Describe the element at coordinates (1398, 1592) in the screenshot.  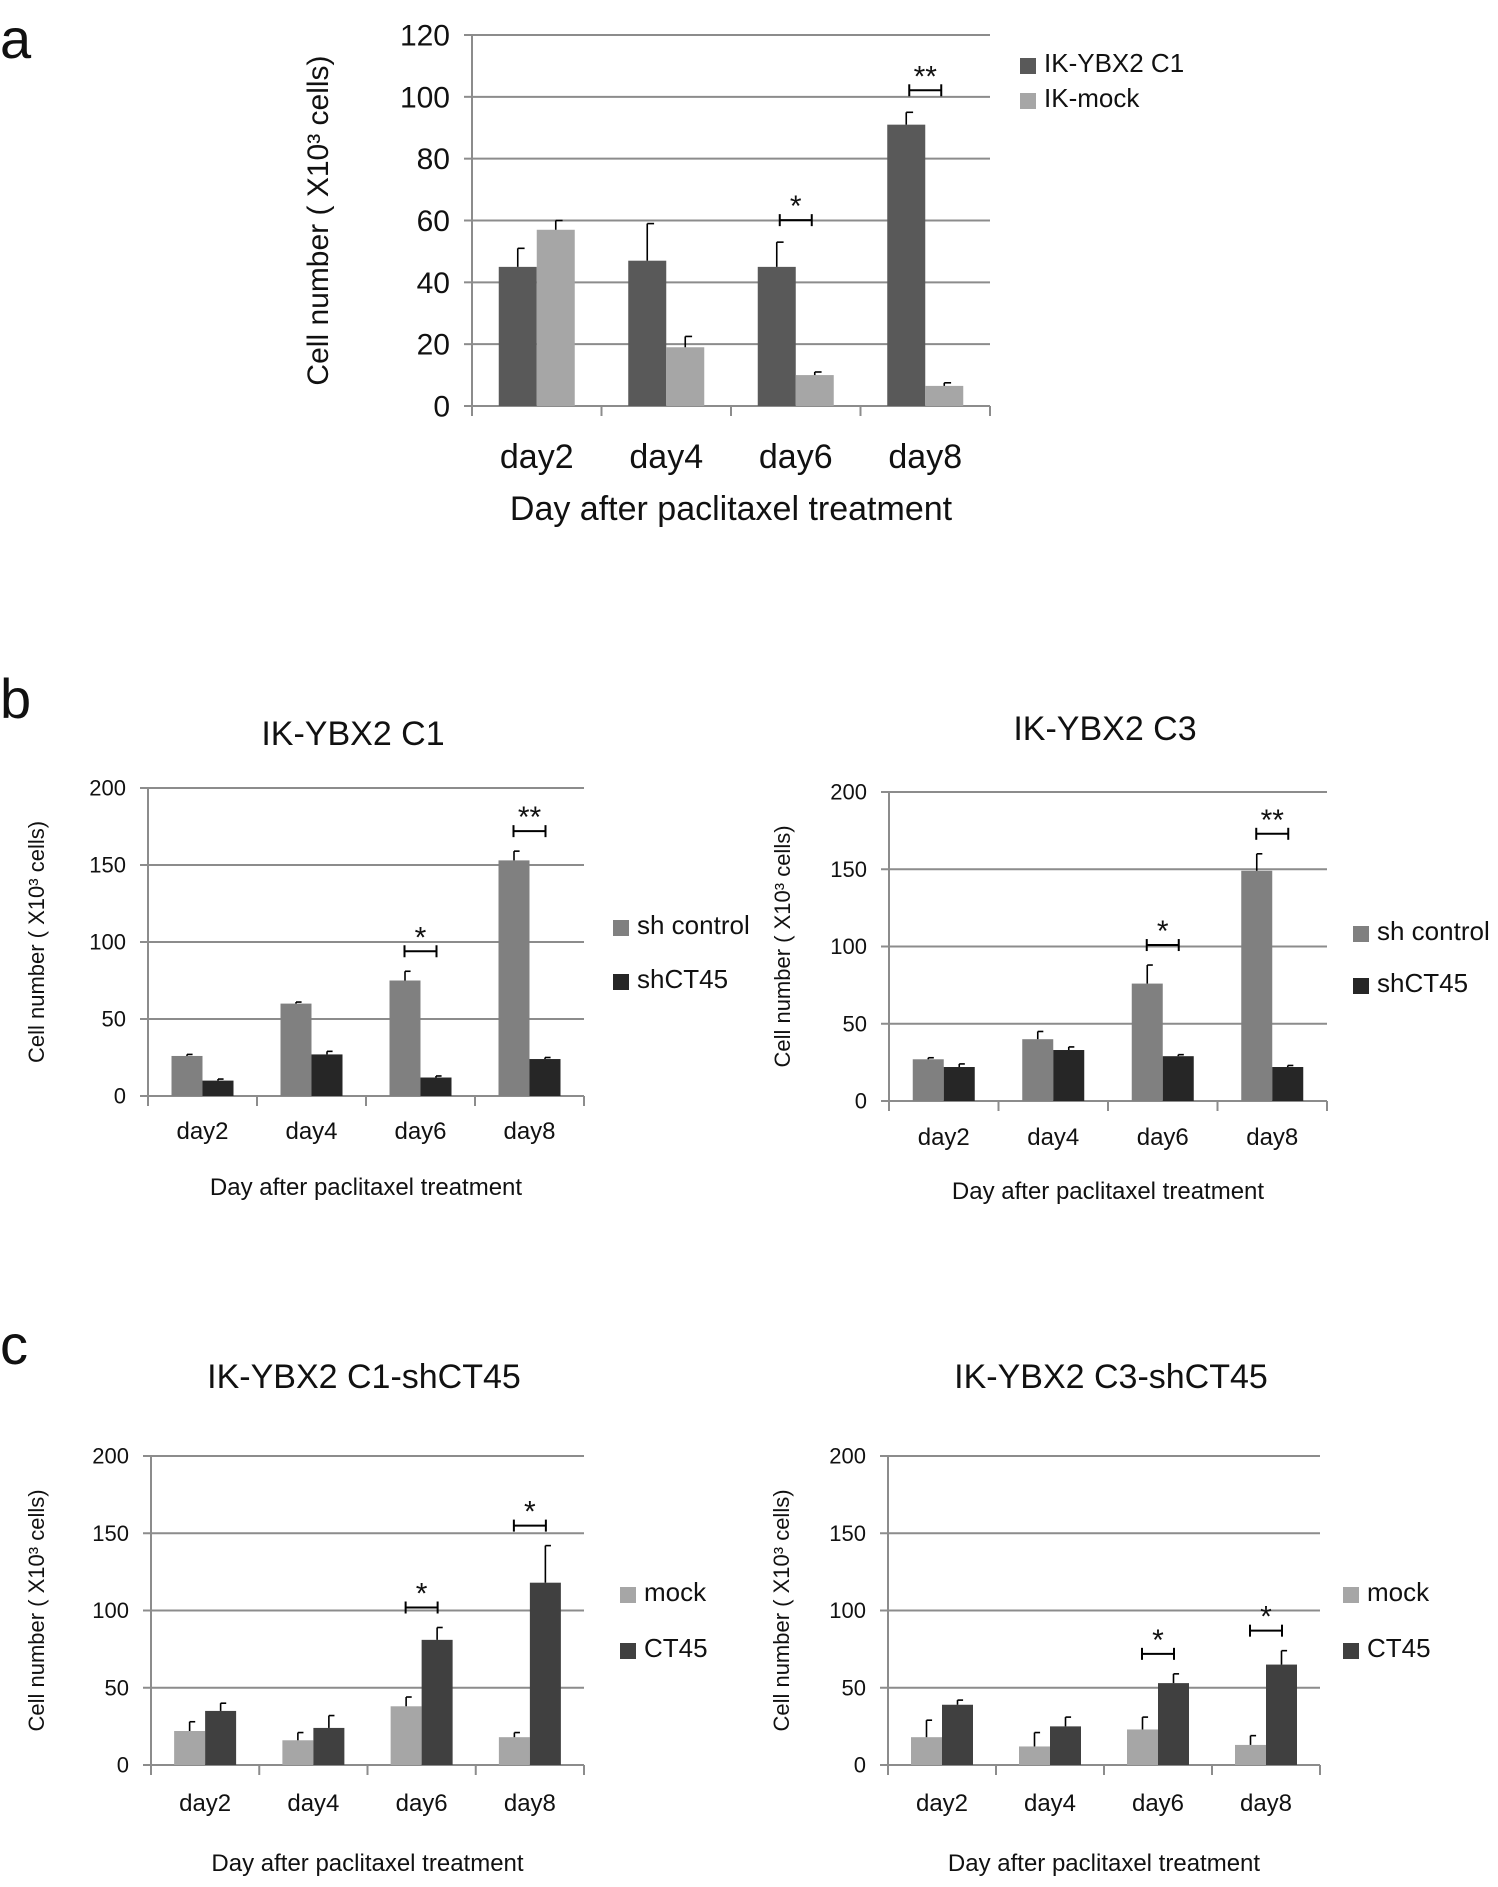
I see `legend-label: mock` at that location.